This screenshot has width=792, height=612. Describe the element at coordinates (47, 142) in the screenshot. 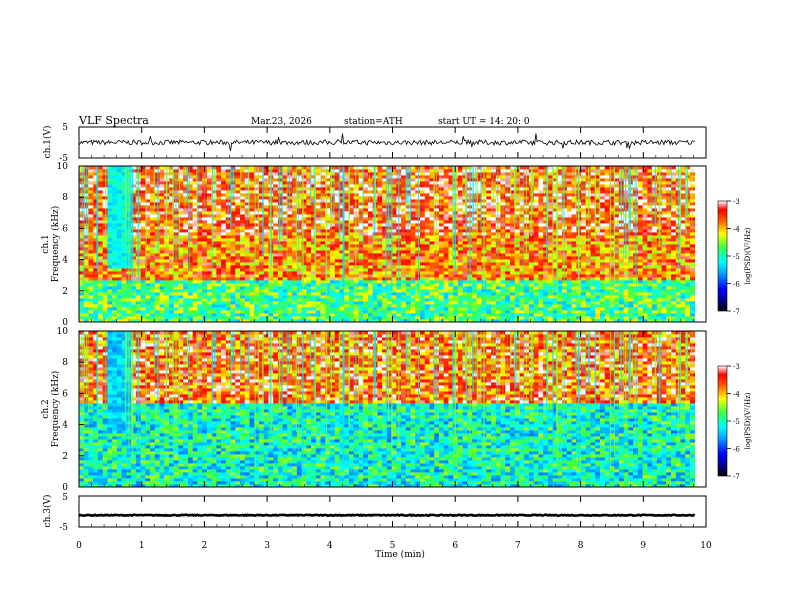

I see `ch1-waveform-ylabel: ch.1(V)` at that location.